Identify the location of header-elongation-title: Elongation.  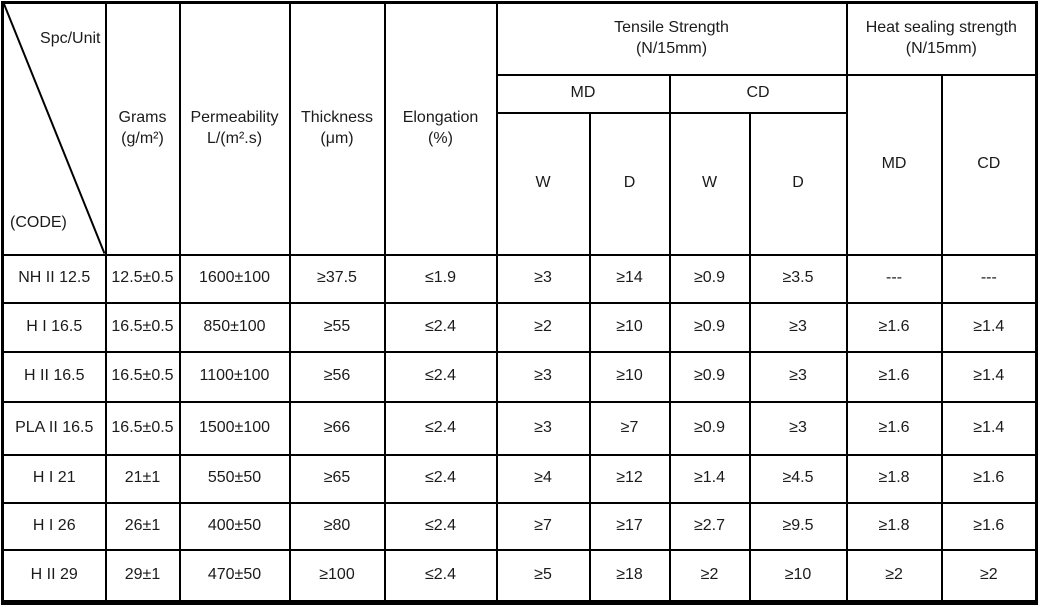
(440, 117).